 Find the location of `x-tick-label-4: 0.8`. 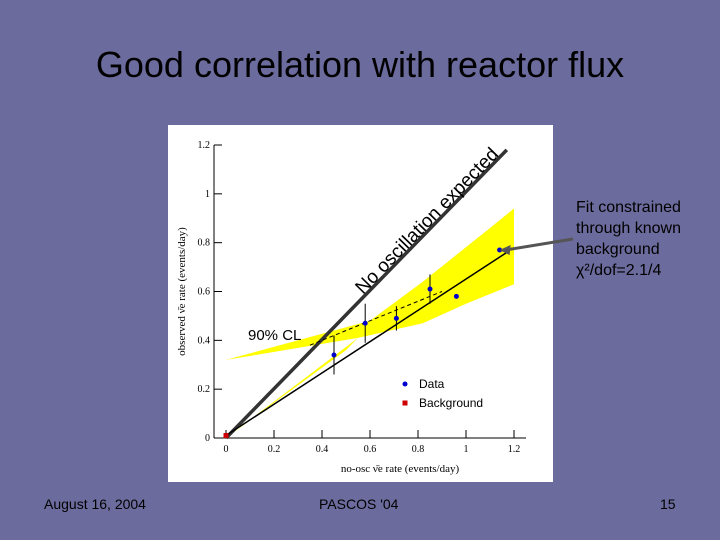

x-tick-label-4: 0.8 is located at coordinates (418, 449).